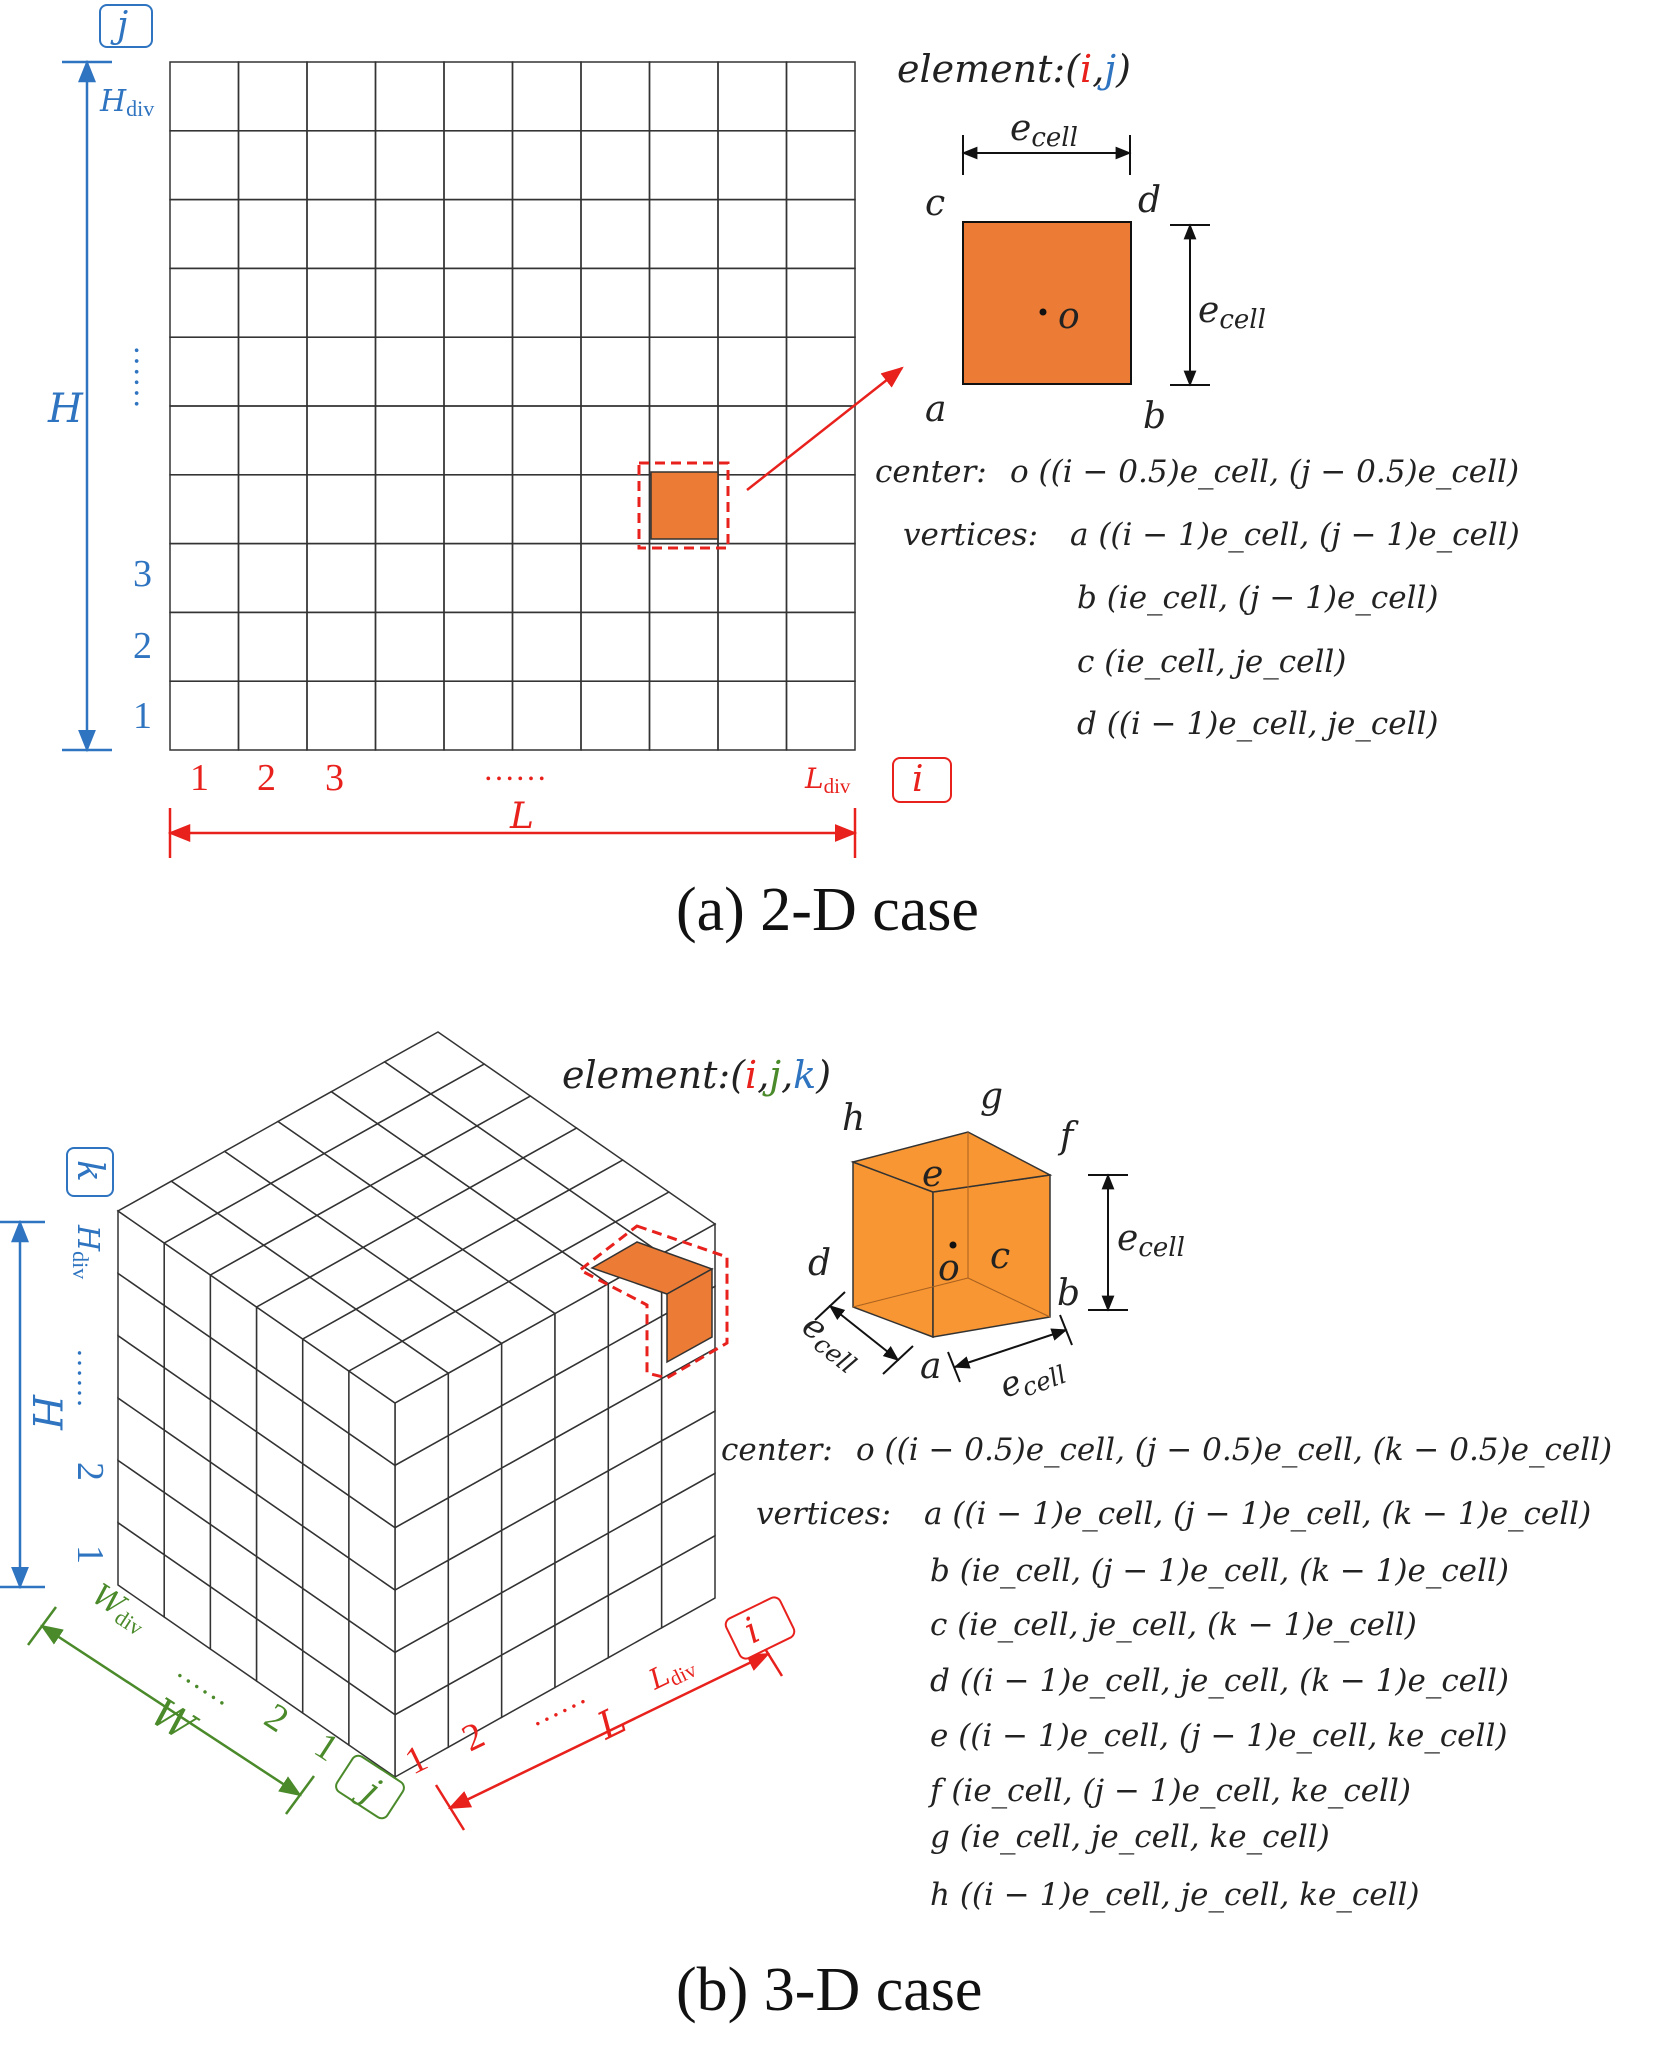 This screenshot has width=1653, height=2045. Describe the element at coordinates (1068, 1293) in the screenshot. I see `corner-b-3d: b` at that location.